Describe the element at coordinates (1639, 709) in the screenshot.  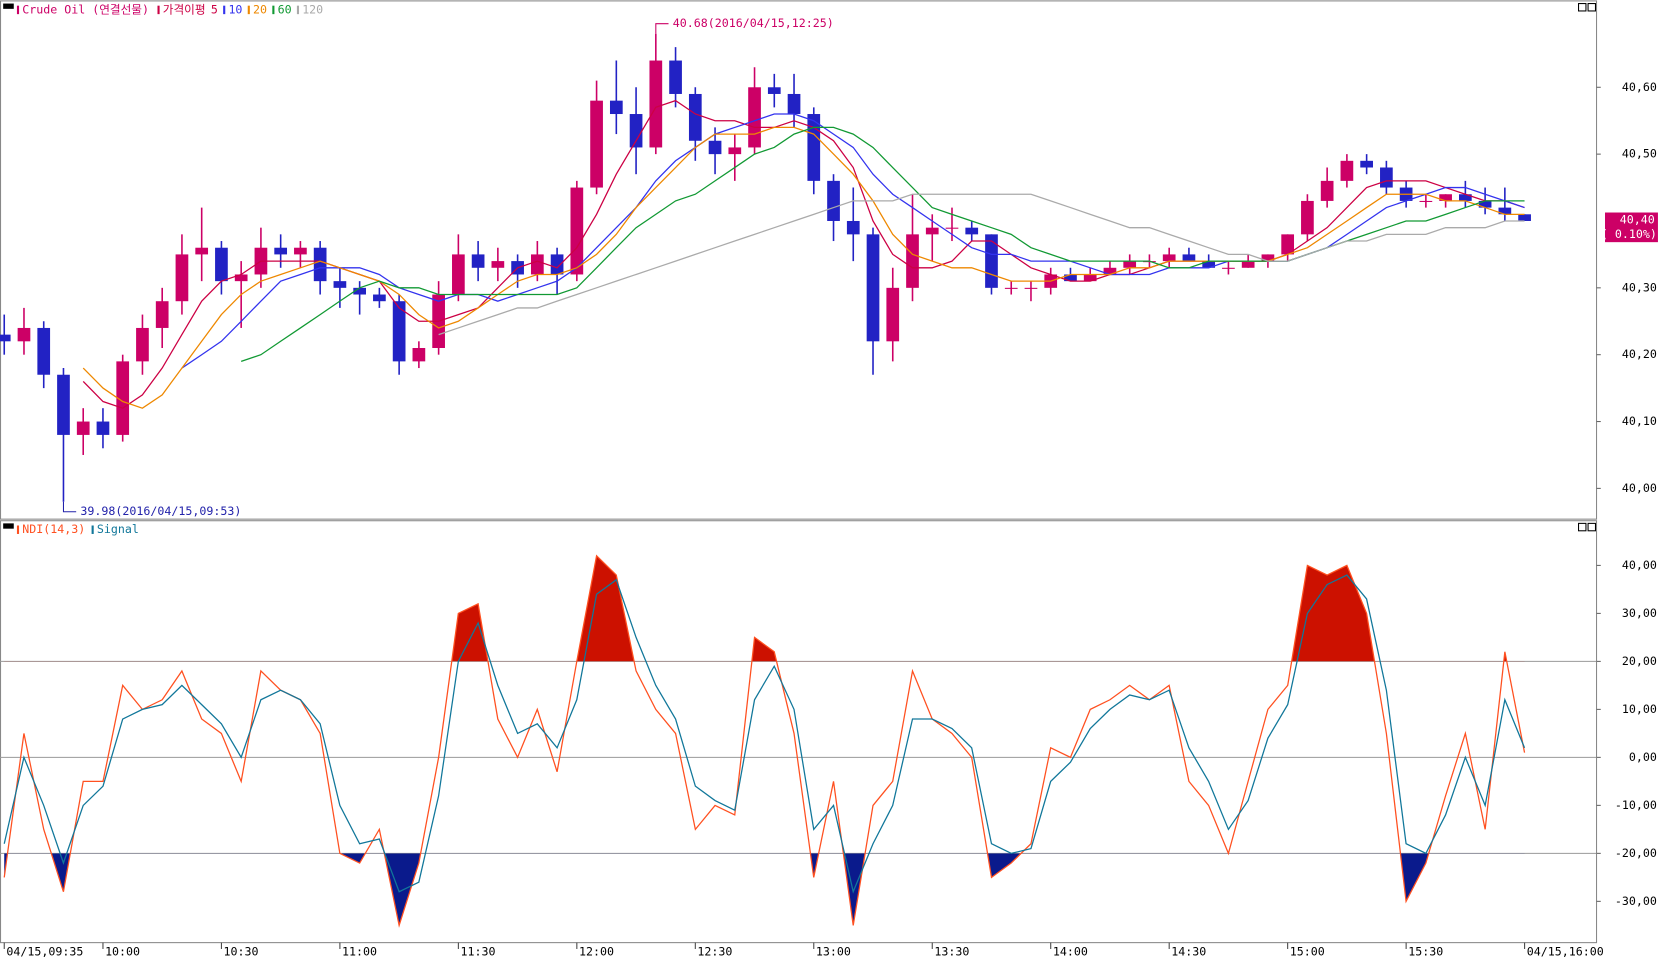
I see `y-tick-label: 10,00` at that location.